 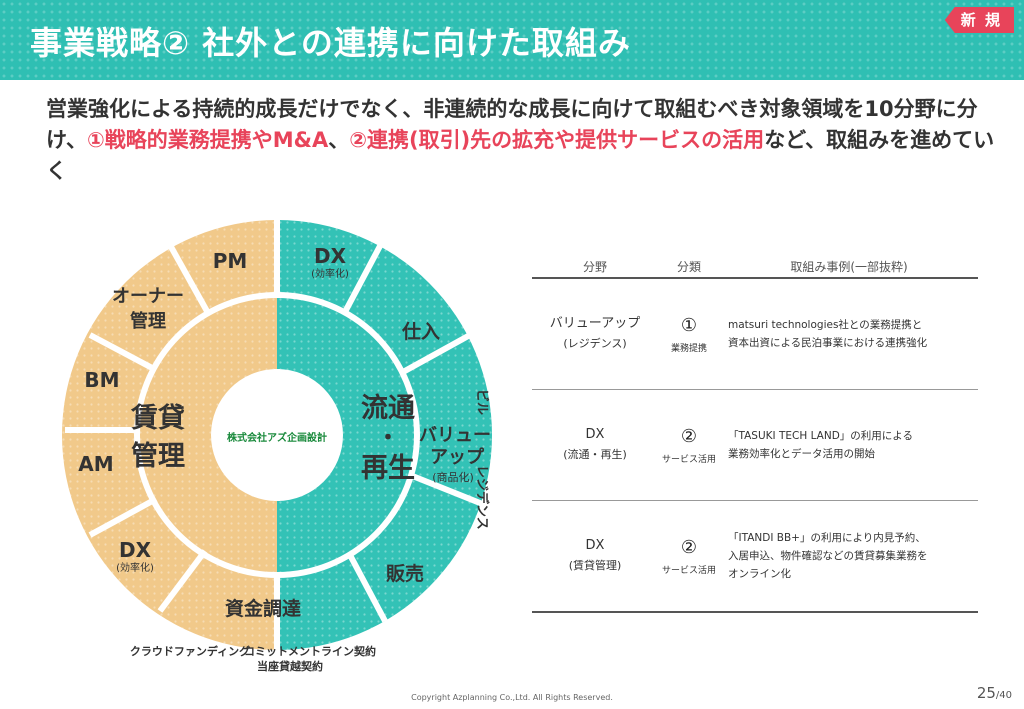 What do you see at coordinates (330, 273) in the screenshot?
I see `dx-right-sub: (効率化)` at bounding box center [330, 273].